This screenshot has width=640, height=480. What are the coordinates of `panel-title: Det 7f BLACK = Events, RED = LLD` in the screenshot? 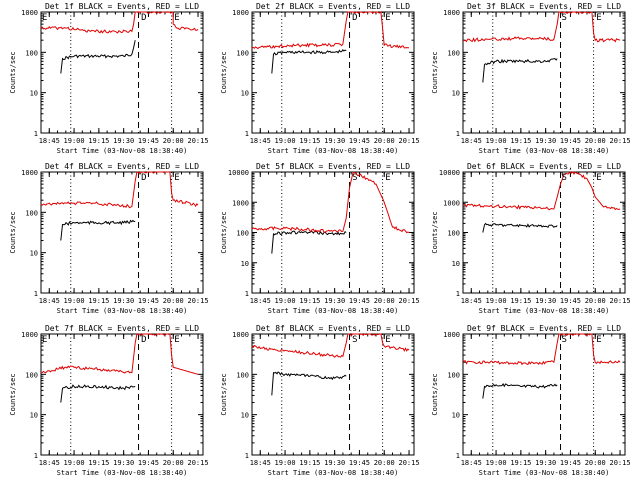 It's located at (122, 328).